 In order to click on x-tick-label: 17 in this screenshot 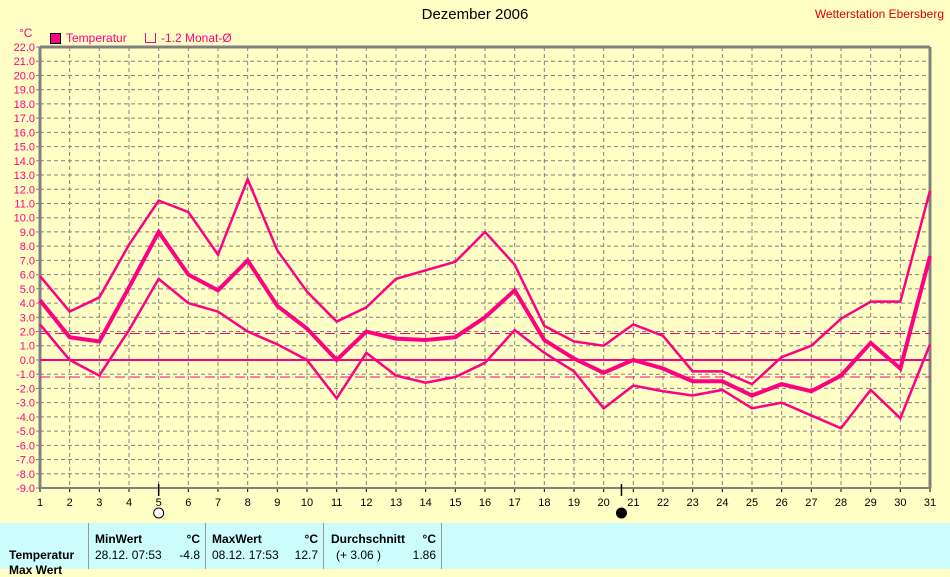, I will do `click(515, 503)`.